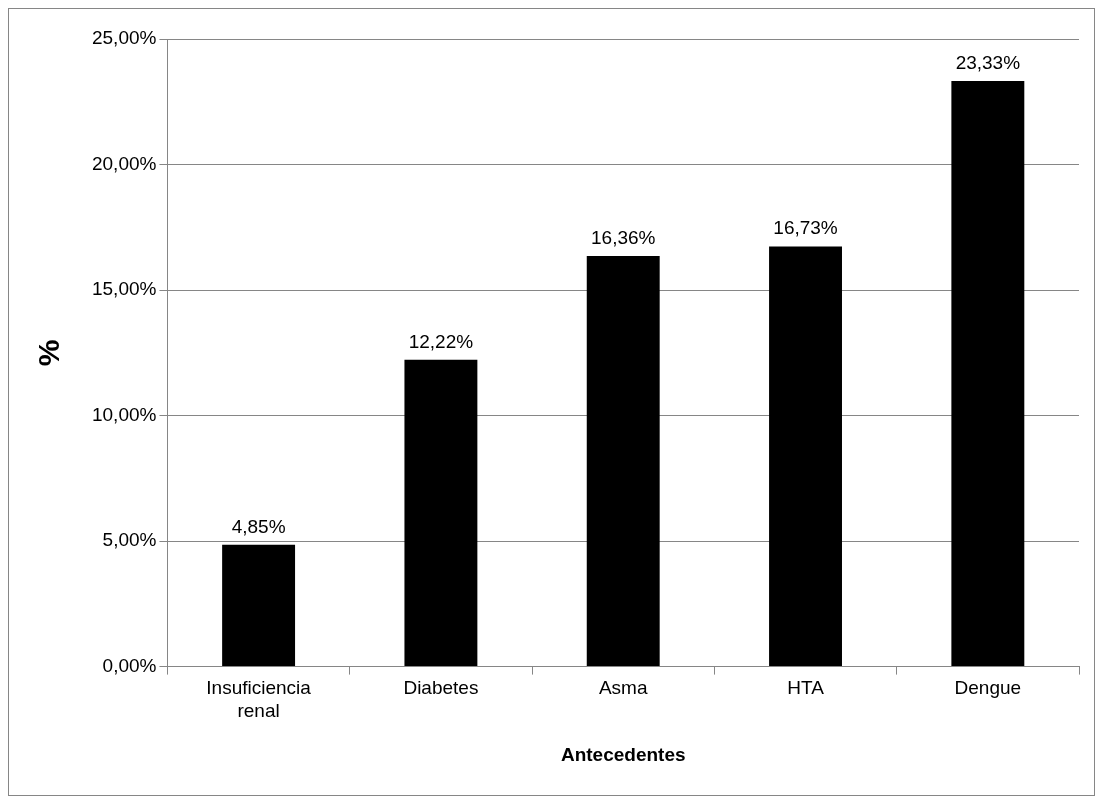  Describe the element at coordinates (124, 414) in the screenshot. I see `y-tick-label: 10,00%` at that location.